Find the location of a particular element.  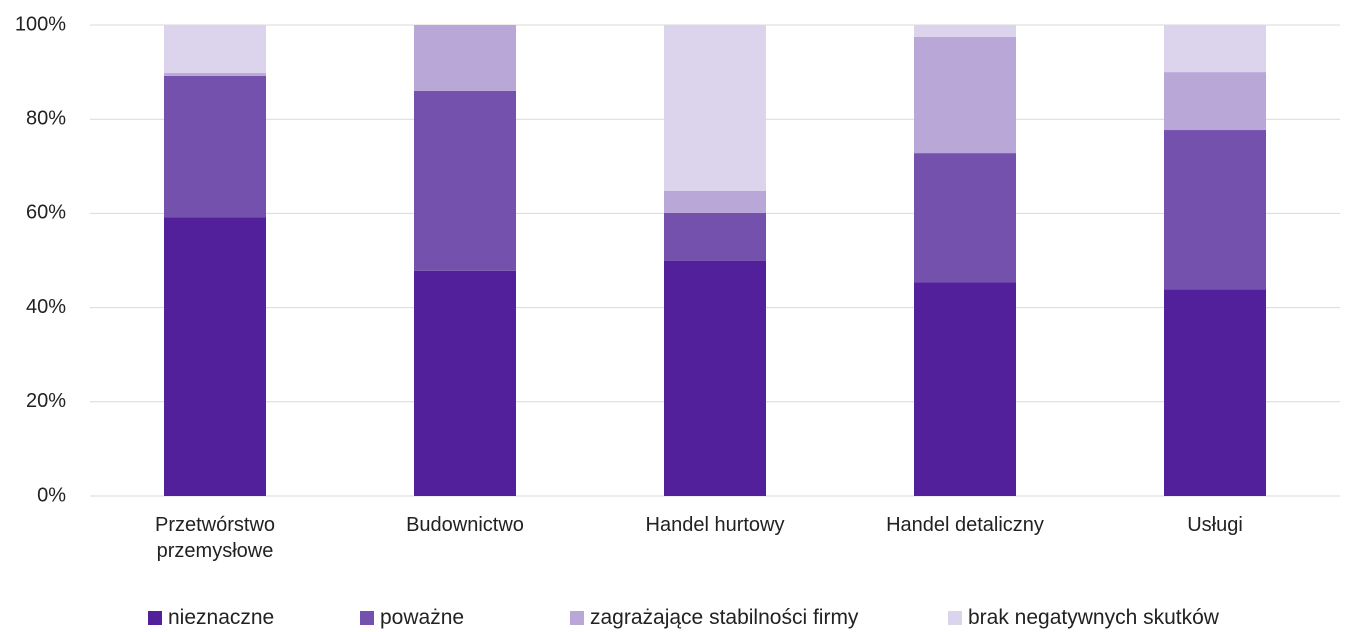

y-tick-label: 20% is located at coordinates (46, 401).